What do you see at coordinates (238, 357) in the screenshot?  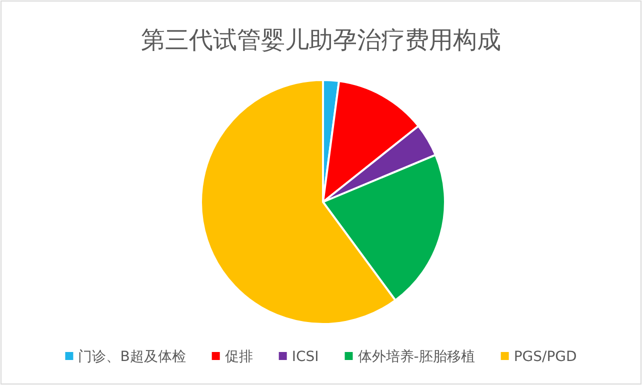 I see `legend-label: 促排` at bounding box center [238, 357].